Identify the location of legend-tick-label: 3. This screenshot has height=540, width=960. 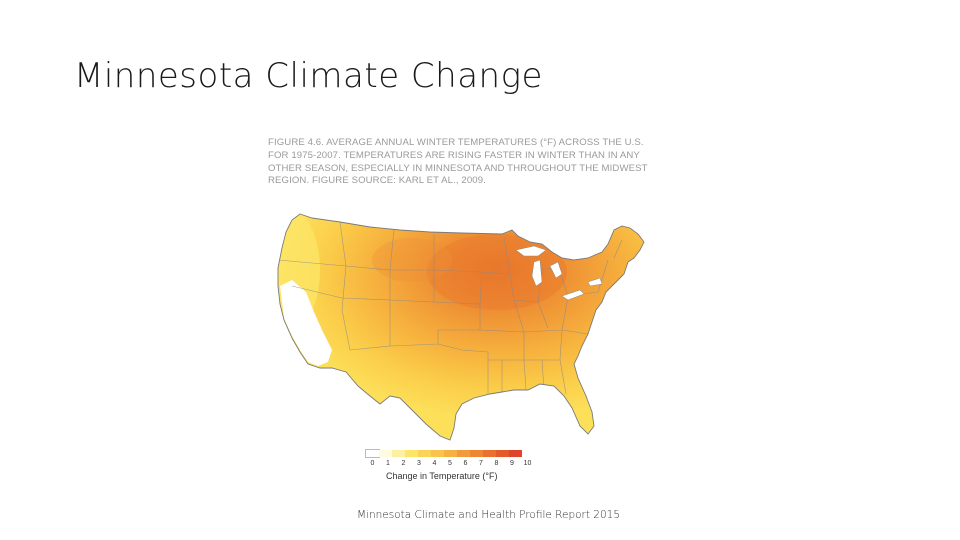
(419, 463).